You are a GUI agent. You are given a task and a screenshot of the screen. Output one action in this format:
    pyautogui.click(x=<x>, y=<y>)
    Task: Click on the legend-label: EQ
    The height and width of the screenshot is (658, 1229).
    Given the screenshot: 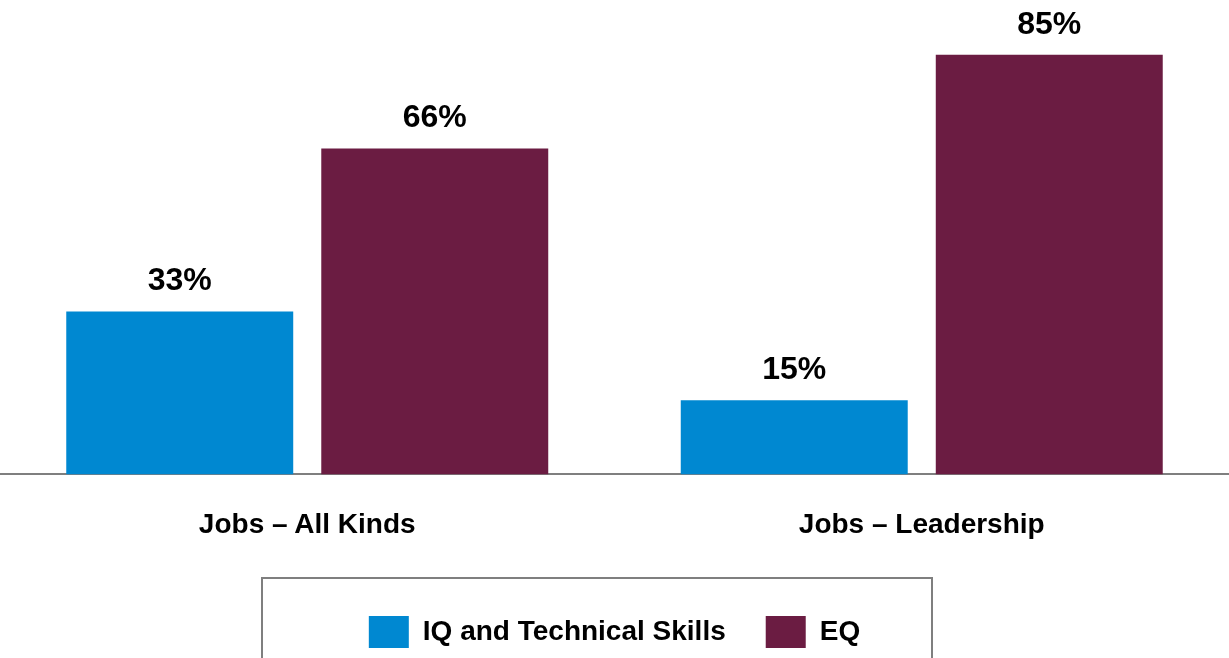 What is the action you would take?
    pyautogui.click(x=840, y=630)
    